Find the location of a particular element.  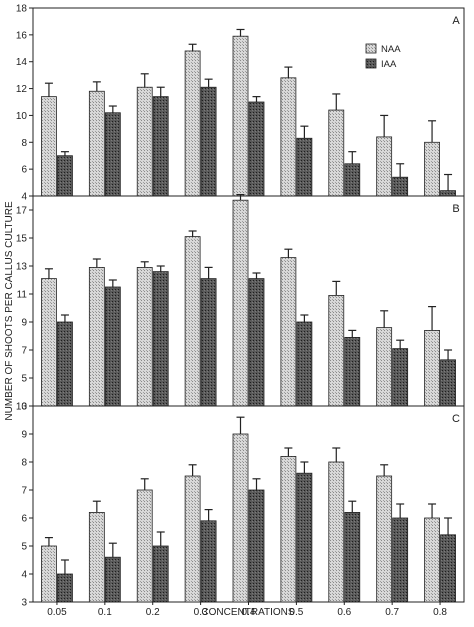

x-tick-label: 0.1 is located at coordinates (105, 612).